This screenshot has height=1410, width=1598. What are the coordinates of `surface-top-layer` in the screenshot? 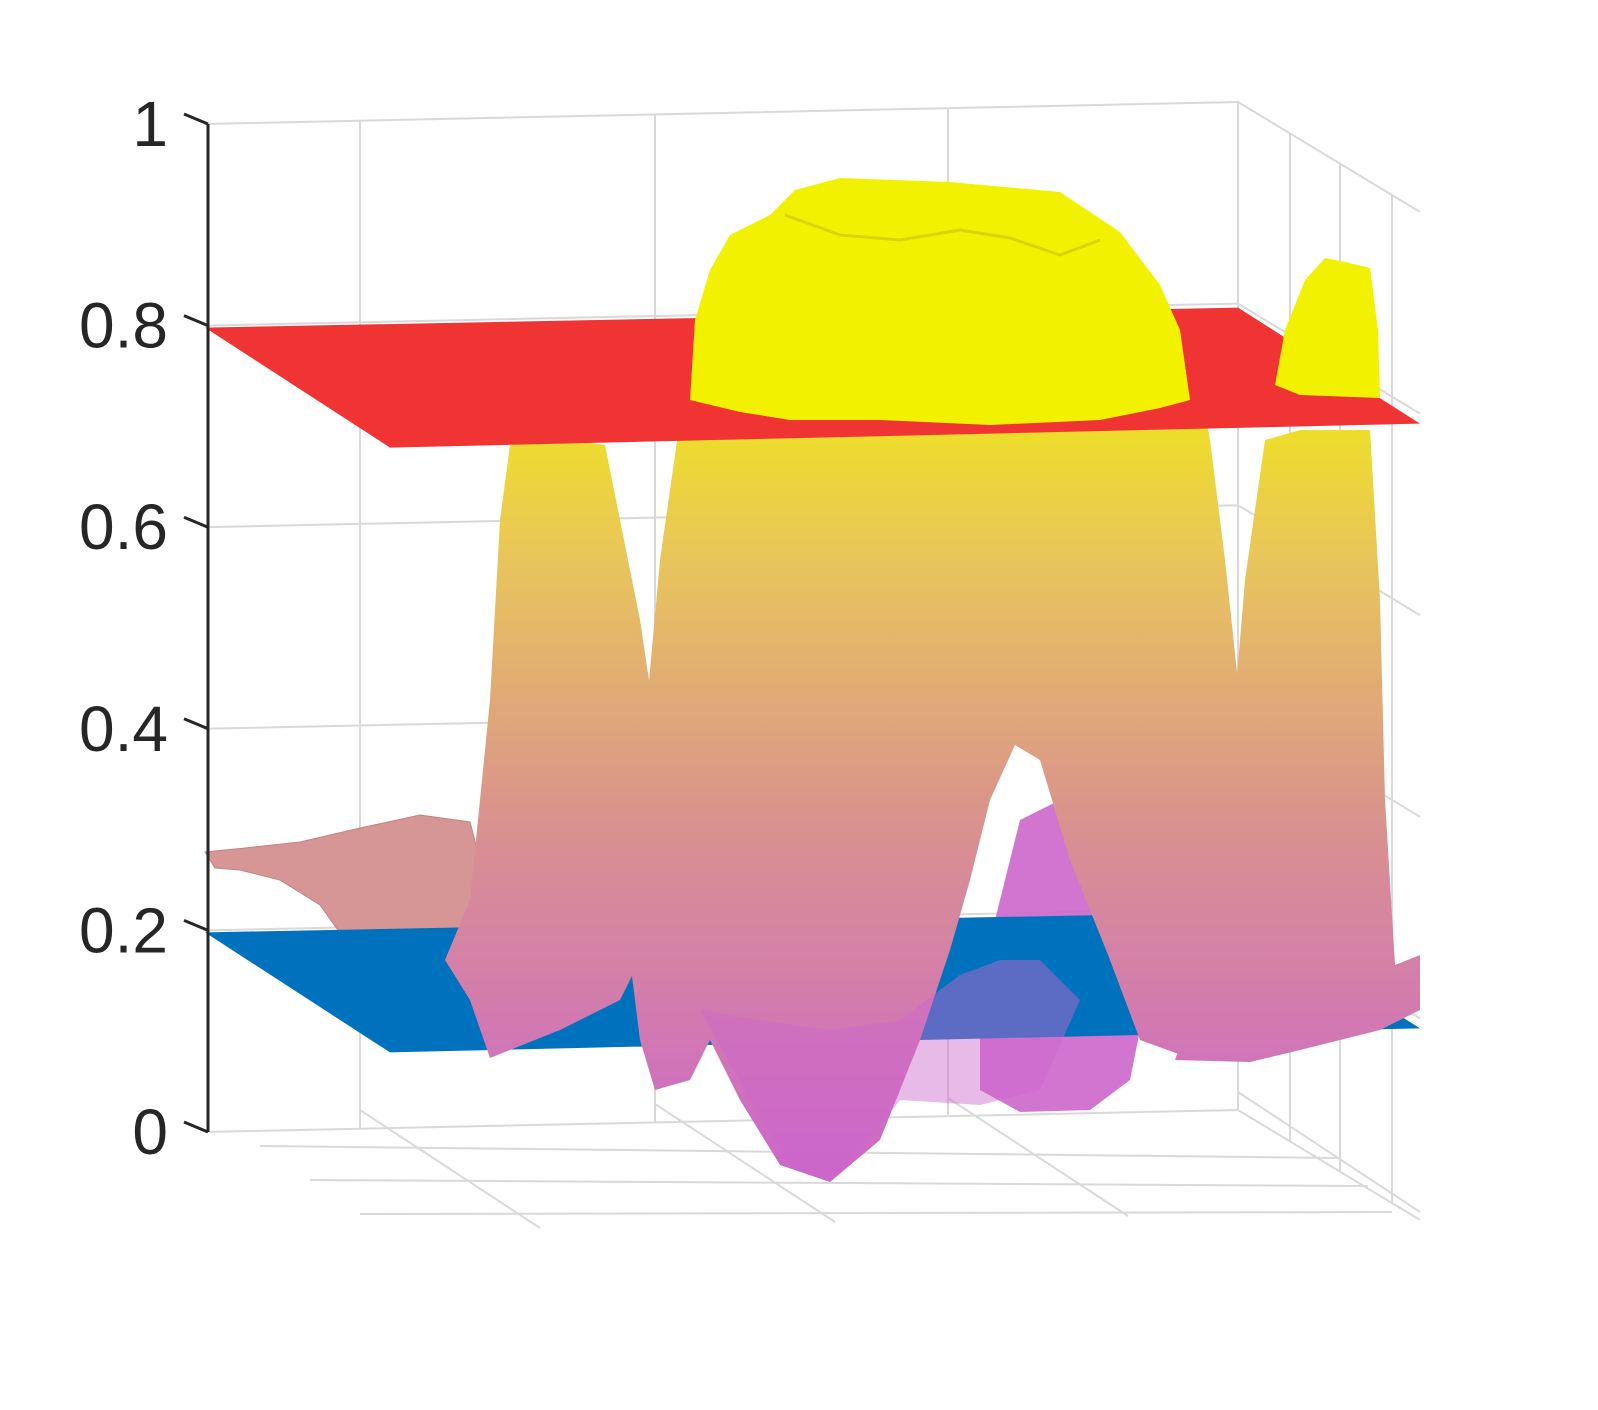 It's located at (1035, 301).